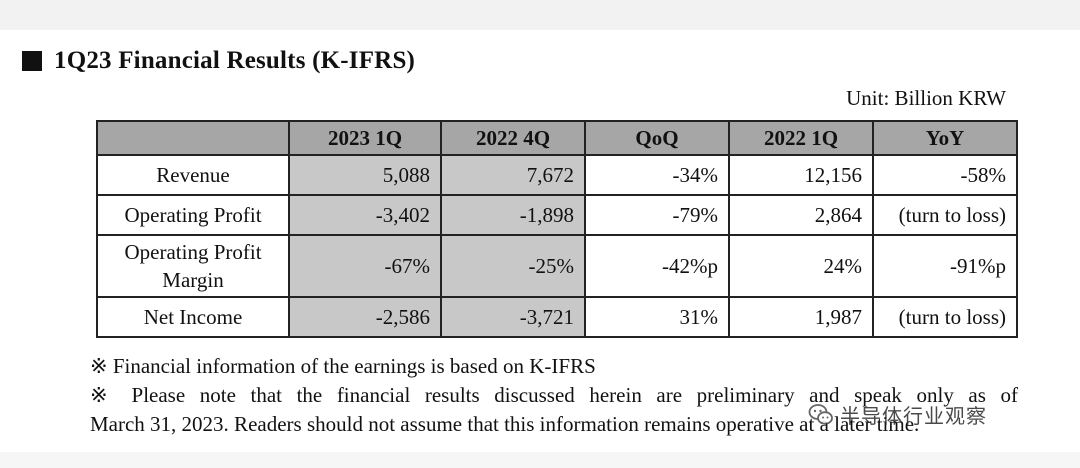  Describe the element at coordinates (193, 252) in the screenshot. I see `row-label-line1: Operating Profit` at that location.